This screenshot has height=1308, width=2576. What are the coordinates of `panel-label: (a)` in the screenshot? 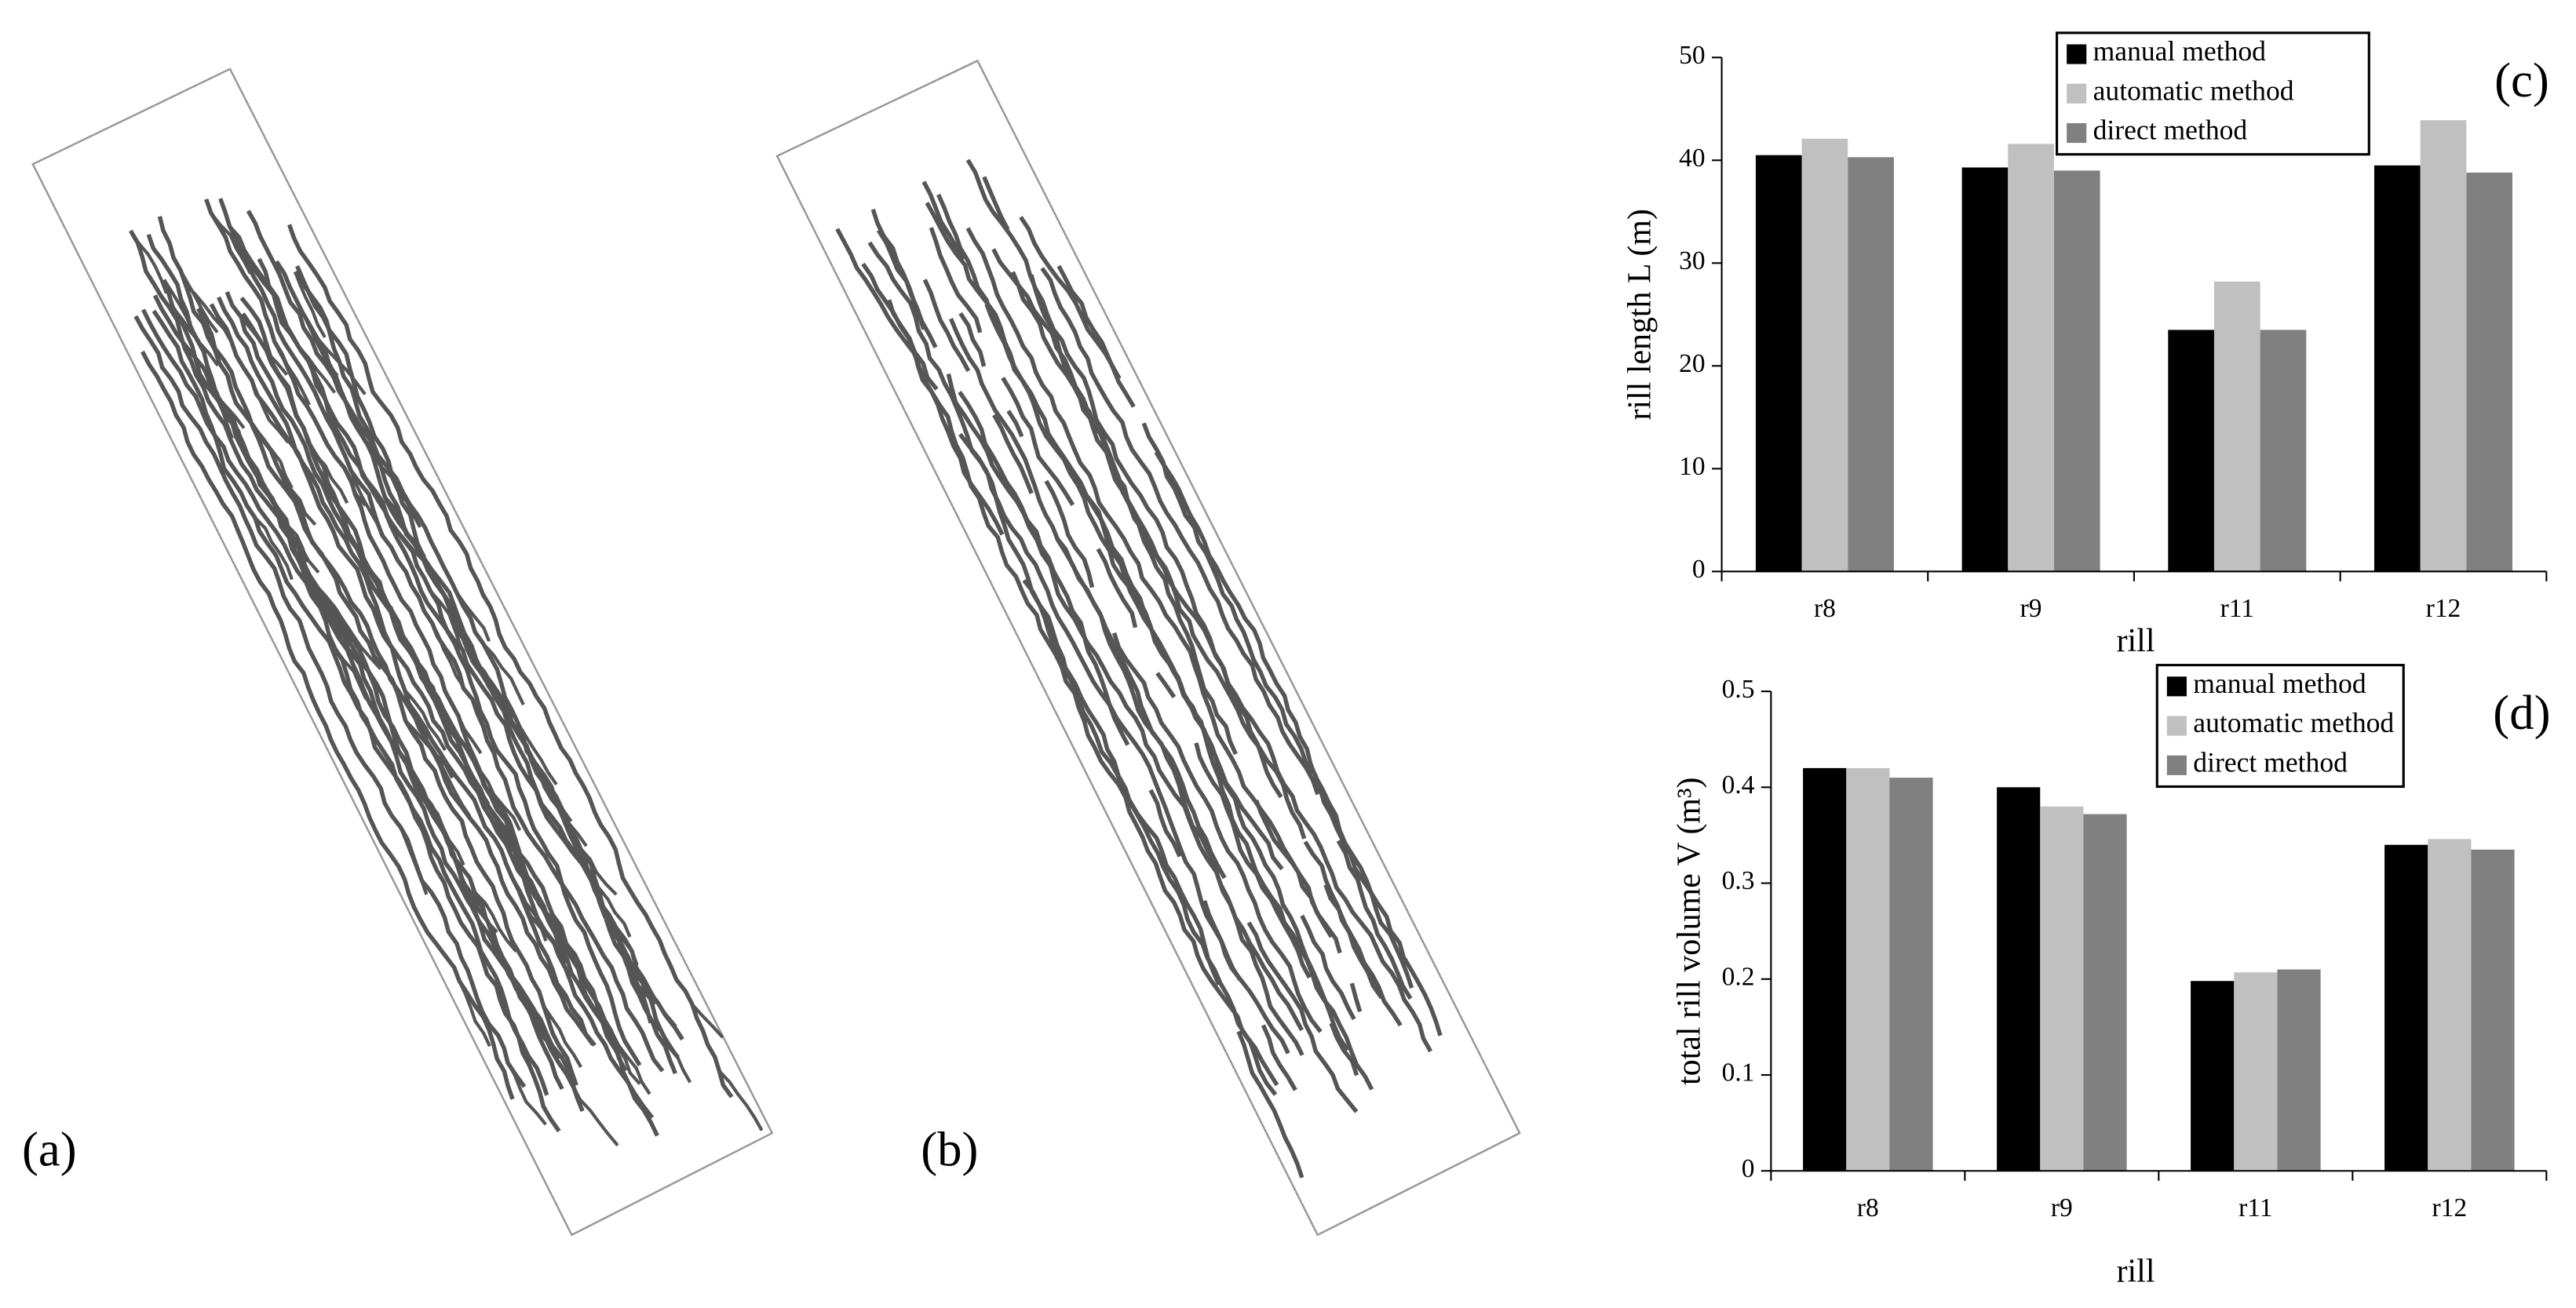 It's located at (49, 1149).